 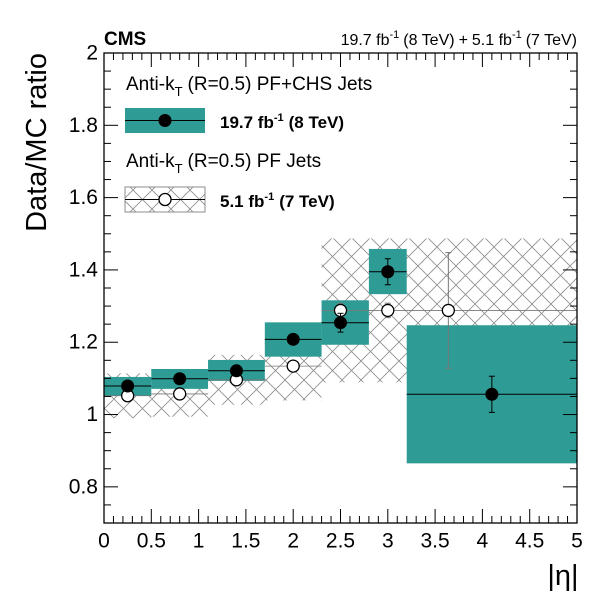 I want to click on y-tick-label: 2, so click(x=92, y=53).